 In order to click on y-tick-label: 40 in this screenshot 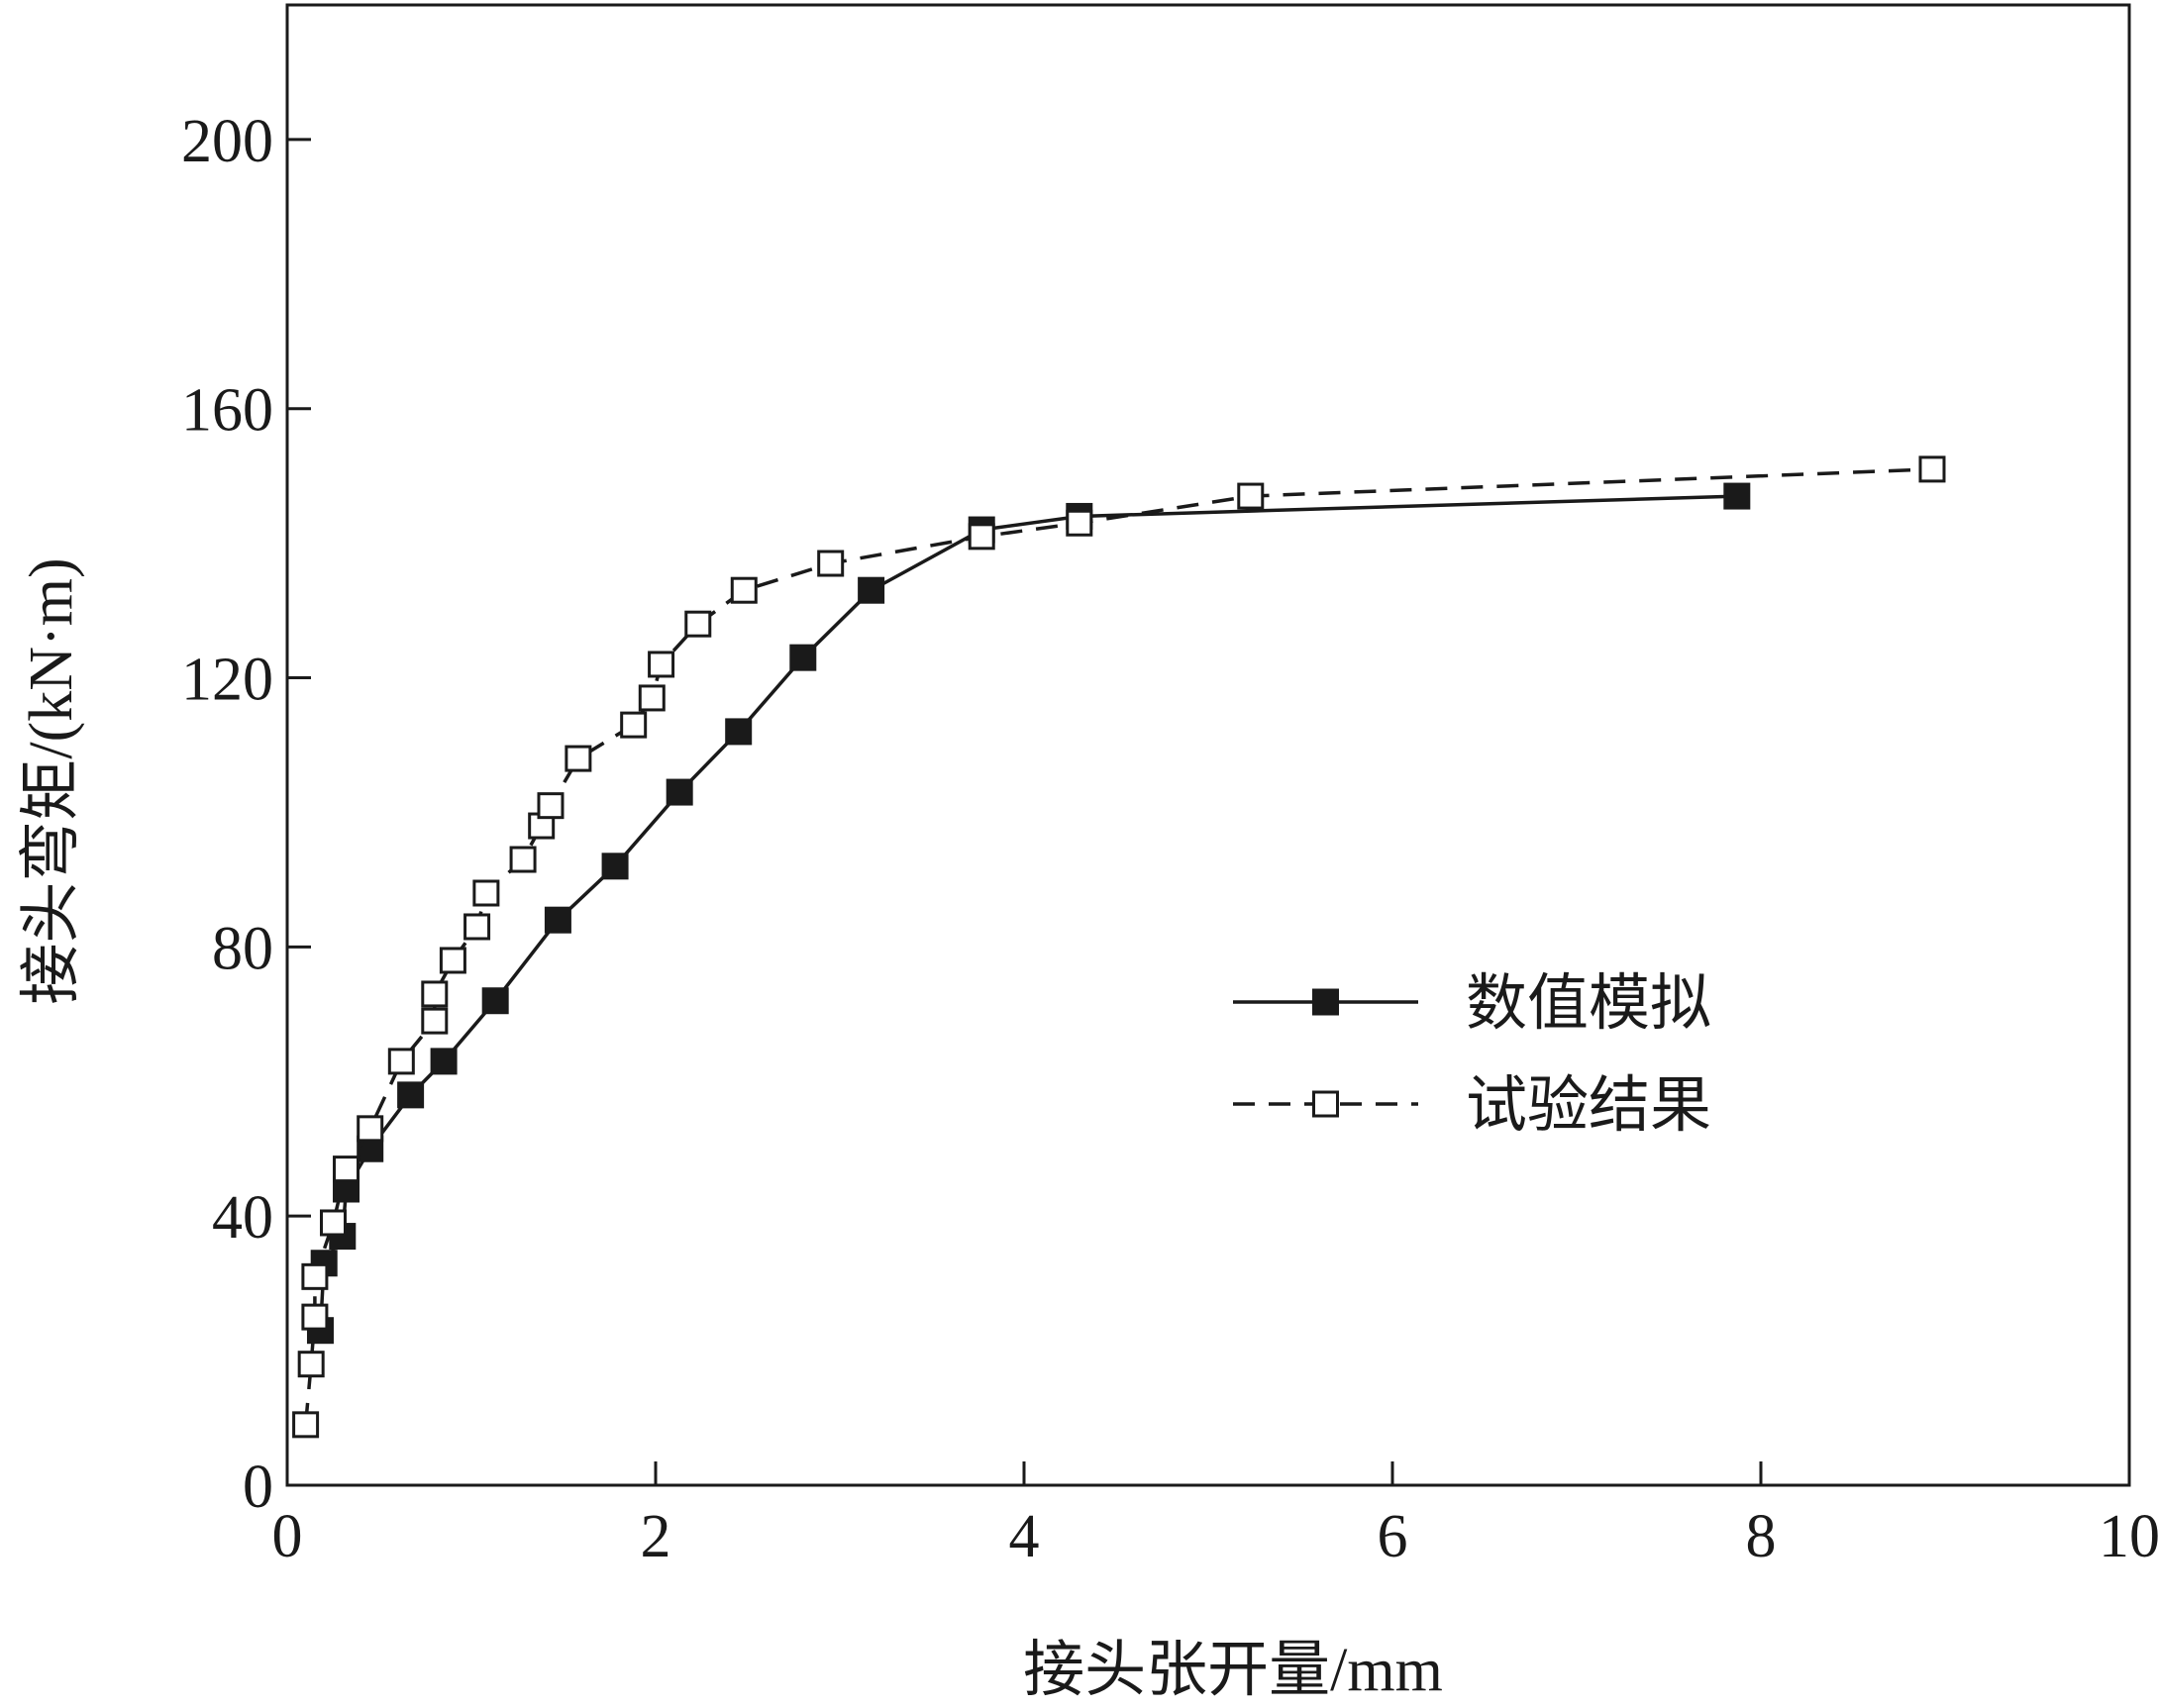, I will do `click(243, 1218)`.